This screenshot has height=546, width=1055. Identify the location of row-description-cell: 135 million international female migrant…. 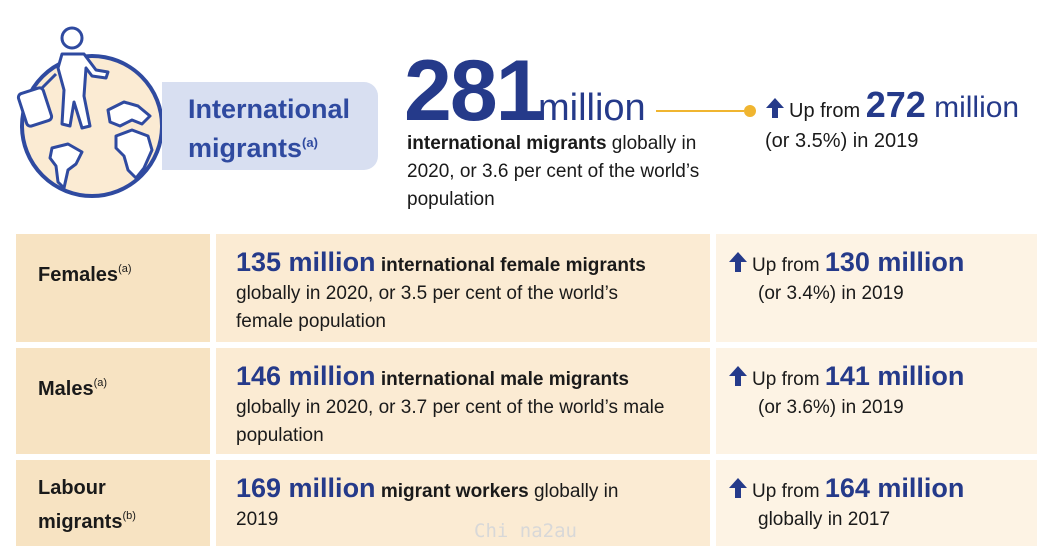
(463, 288).